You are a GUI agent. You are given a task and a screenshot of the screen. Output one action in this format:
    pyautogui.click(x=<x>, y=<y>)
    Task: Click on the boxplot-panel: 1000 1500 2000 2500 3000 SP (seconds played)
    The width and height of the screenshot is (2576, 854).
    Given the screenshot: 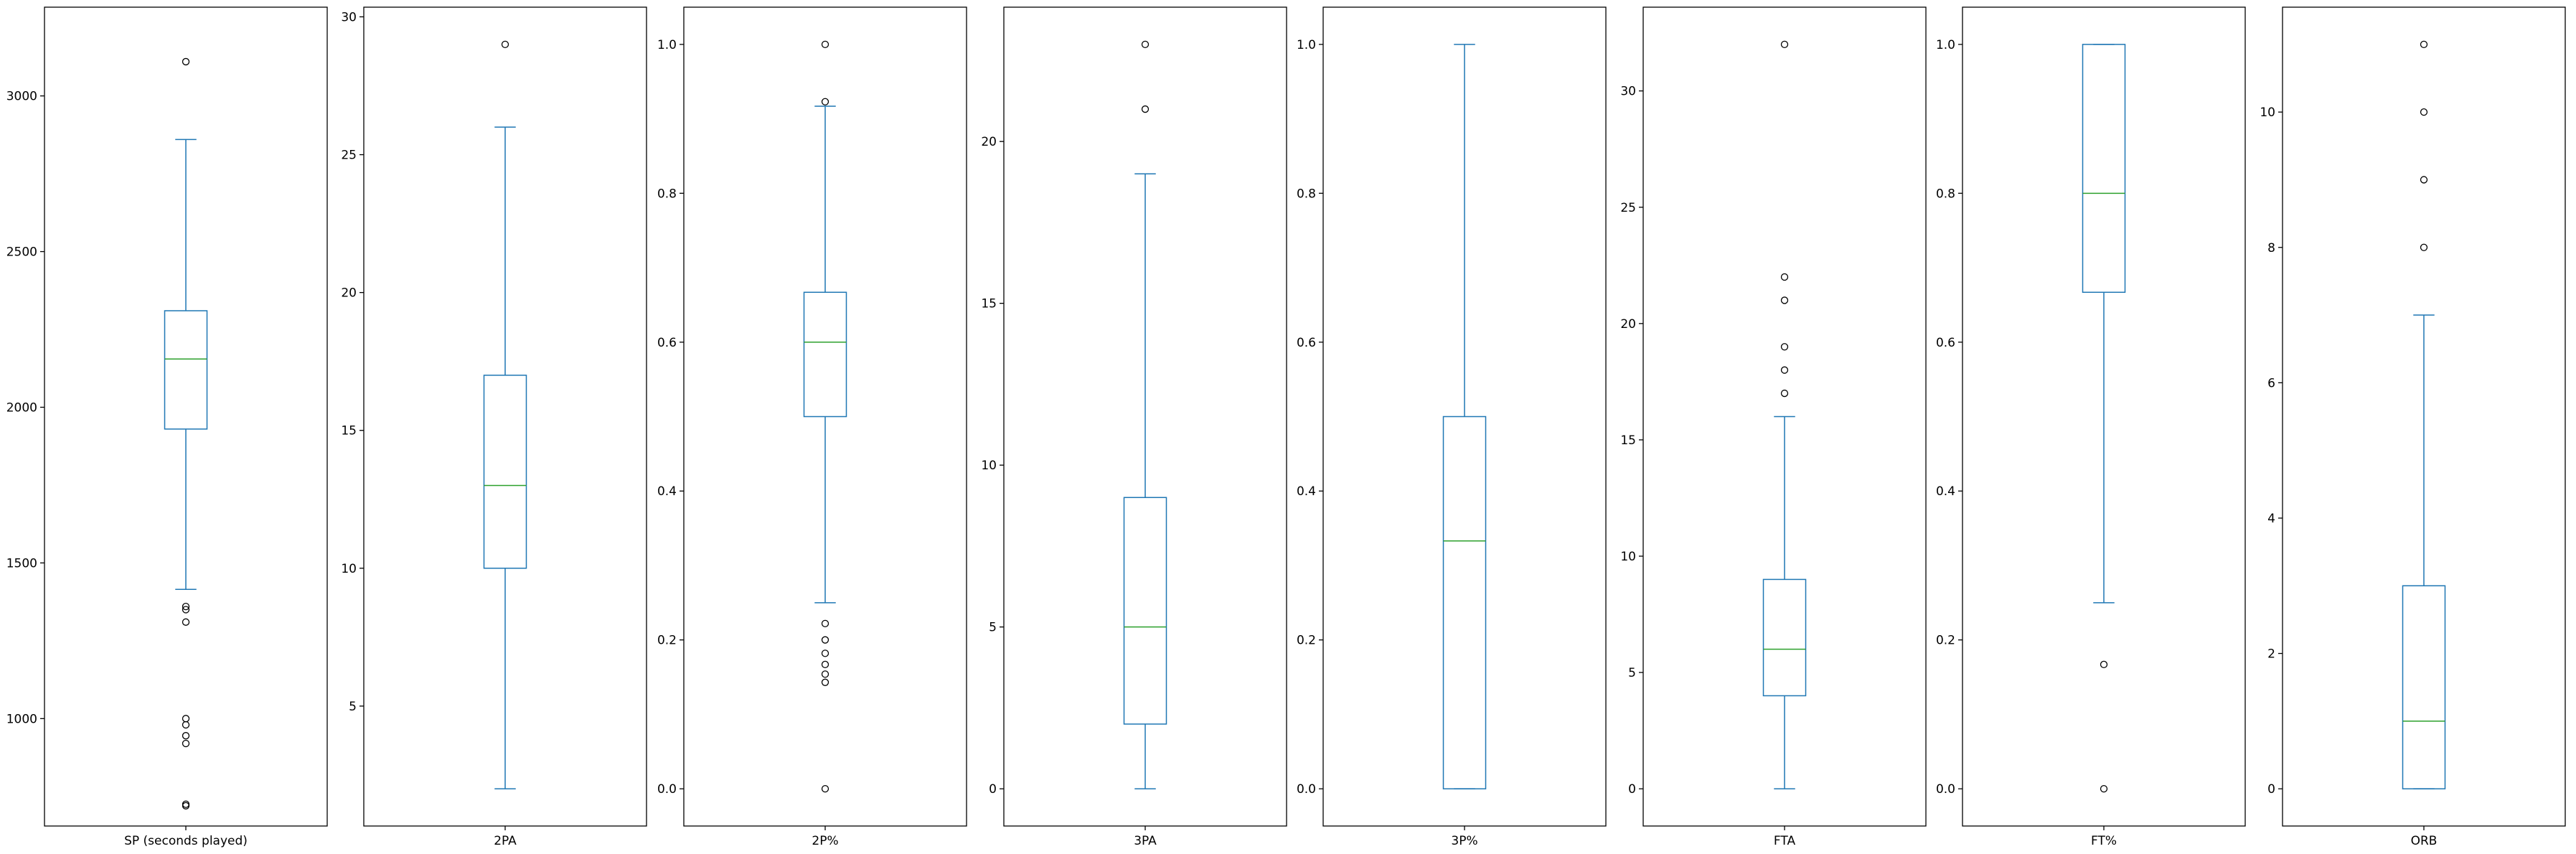 What is the action you would take?
    pyautogui.click(x=167, y=427)
    